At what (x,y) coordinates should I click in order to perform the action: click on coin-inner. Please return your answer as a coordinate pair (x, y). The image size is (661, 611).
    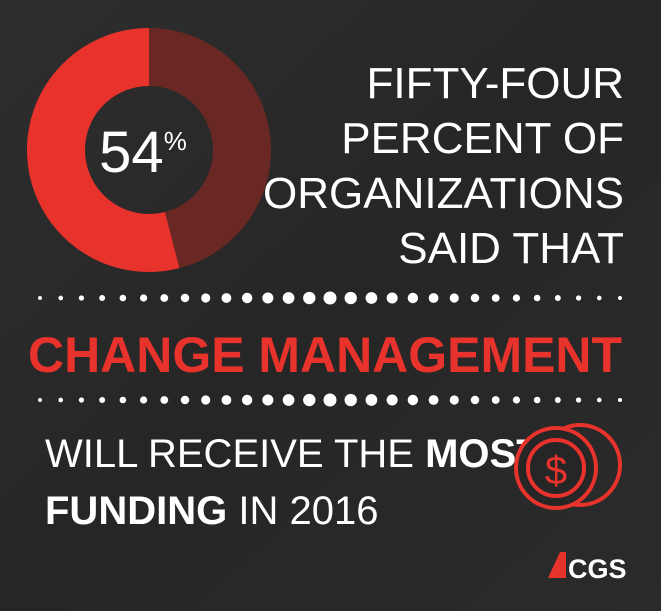
    Looking at the image, I should click on (556, 468).